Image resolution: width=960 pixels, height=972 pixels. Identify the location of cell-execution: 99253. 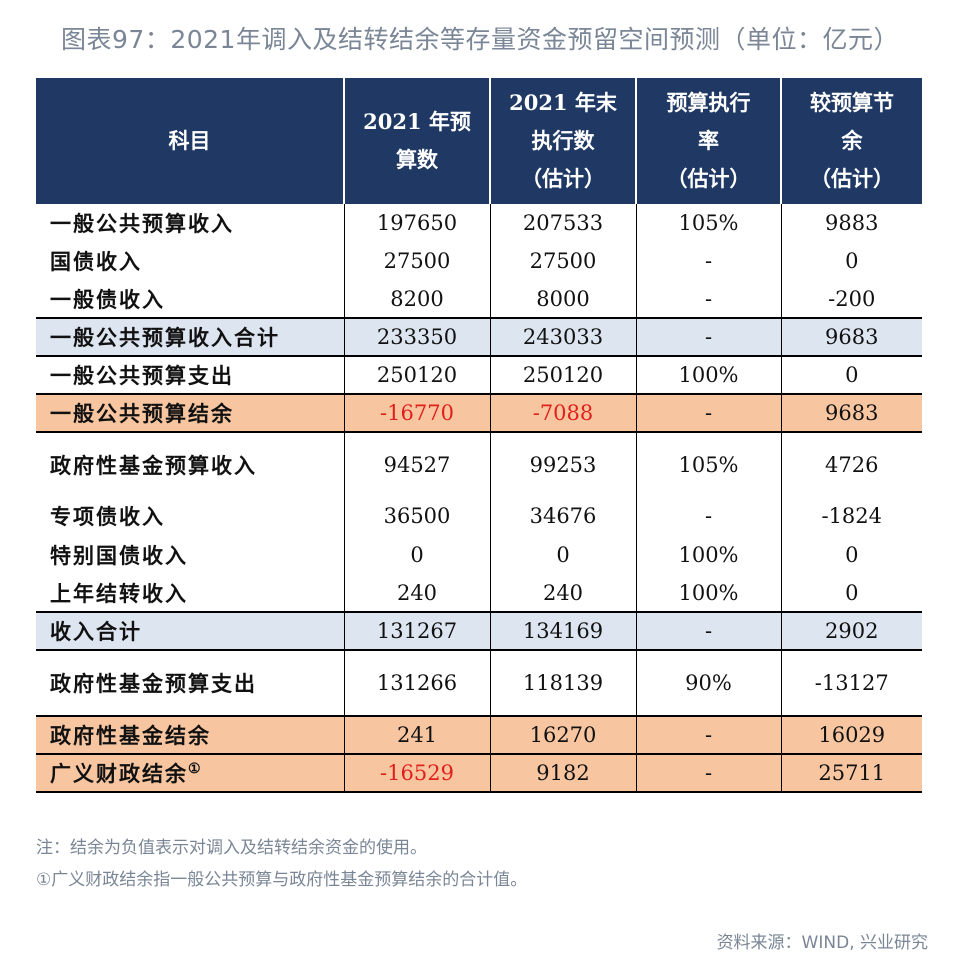
(563, 464).